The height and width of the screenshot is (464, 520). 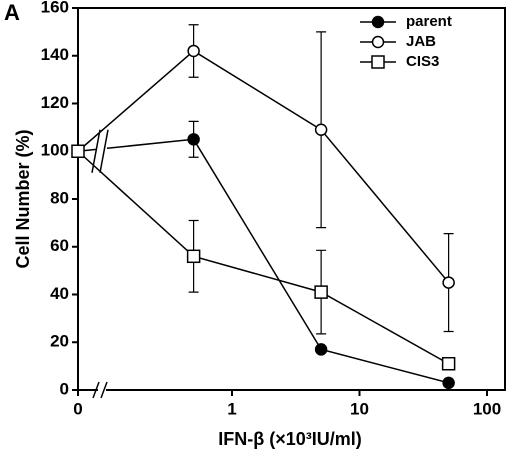 I want to click on y-tick-label: 120, so click(x=55, y=102).